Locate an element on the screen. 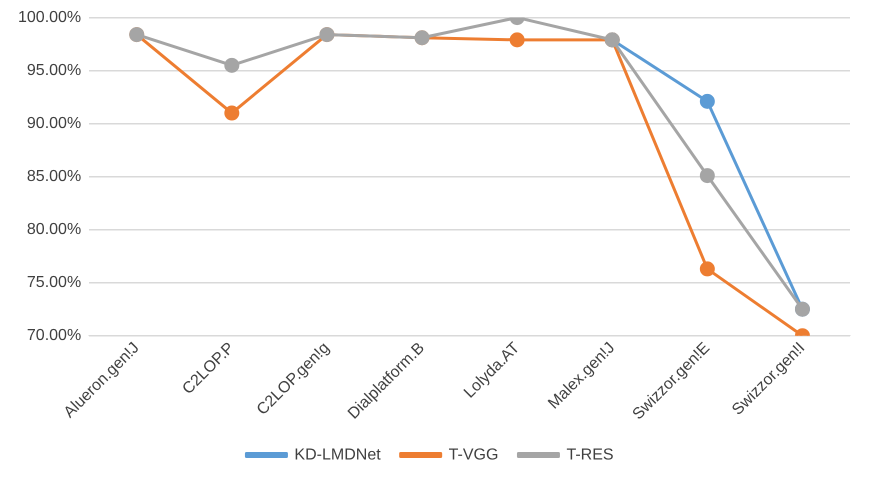  y-tick-label: 85.00% is located at coordinates (54, 177).